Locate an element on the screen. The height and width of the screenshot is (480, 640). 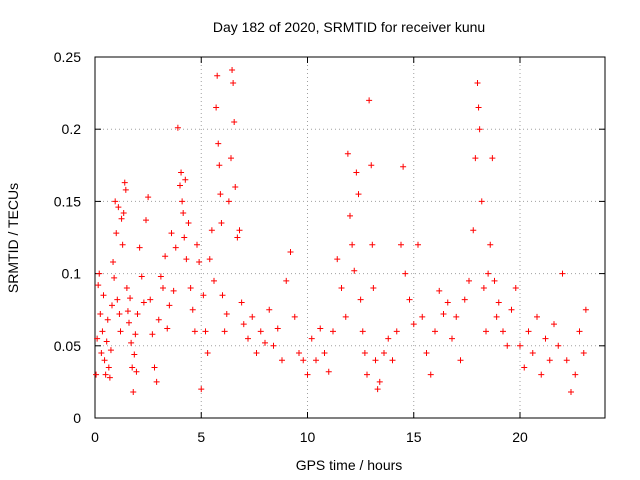
x-tick-label: 15 is located at coordinates (414, 437).